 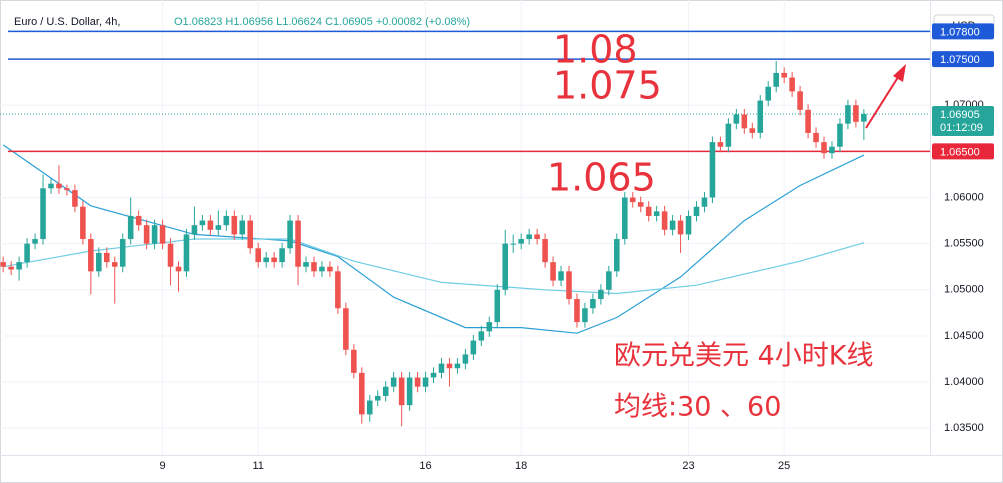 What do you see at coordinates (257, 466) in the screenshot?
I see `x-tick-label: 11` at bounding box center [257, 466].